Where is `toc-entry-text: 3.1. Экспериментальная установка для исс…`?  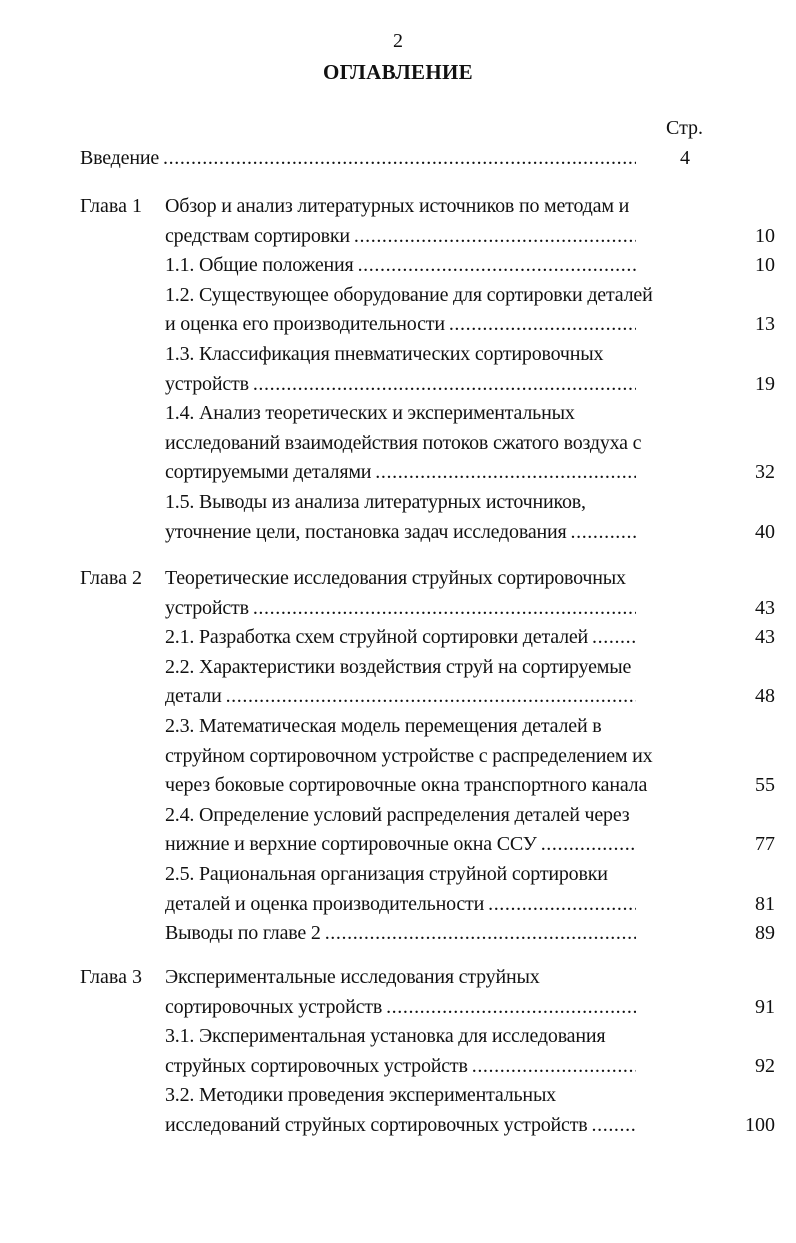 toc-entry-text: 3.1. Экспериментальная установка для исс… is located at coordinates (385, 1036).